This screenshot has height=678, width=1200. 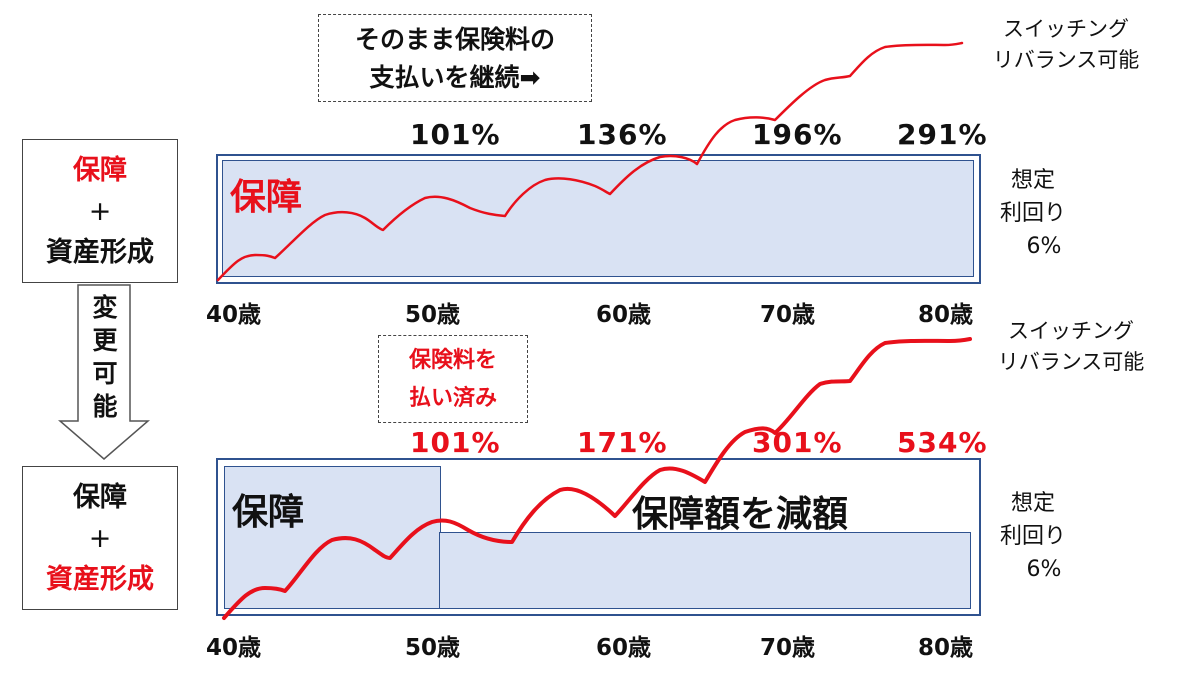 I want to click on down-arrow-icon, so click(x=104, y=372).